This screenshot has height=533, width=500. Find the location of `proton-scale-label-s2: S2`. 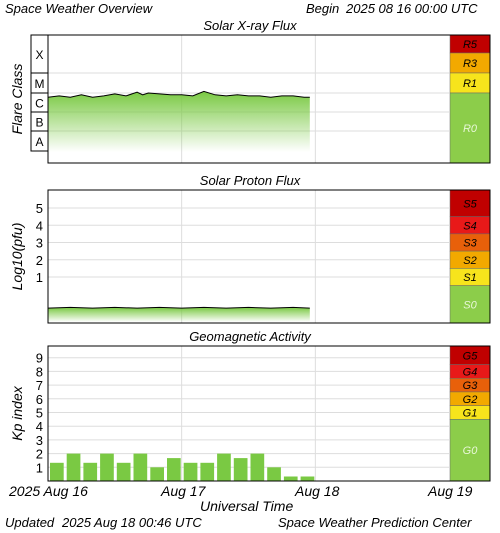

proton-scale-label-s2: S2 is located at coordinates (469, 261).